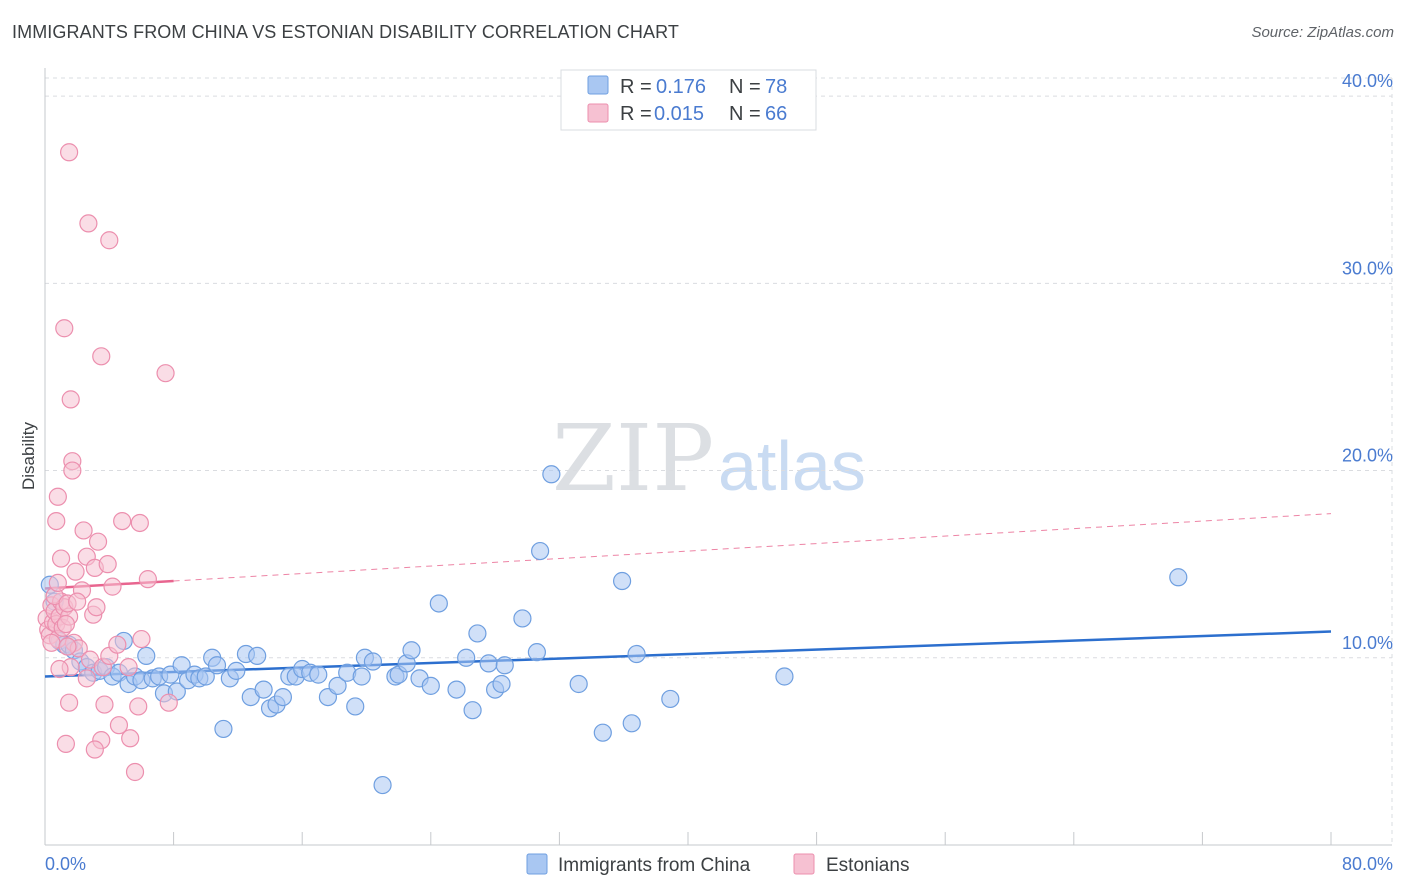 This screenshot has width=1406, height=892. I want to click on series-legend: Immigrants from China Estonians, so click(717, 864).